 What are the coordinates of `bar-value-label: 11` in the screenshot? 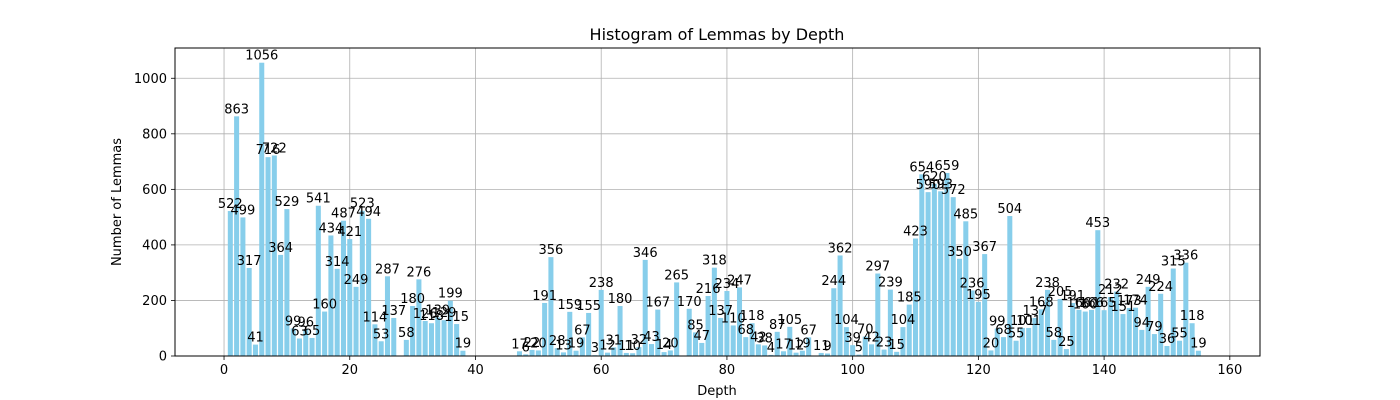 It's located at (626, 346).